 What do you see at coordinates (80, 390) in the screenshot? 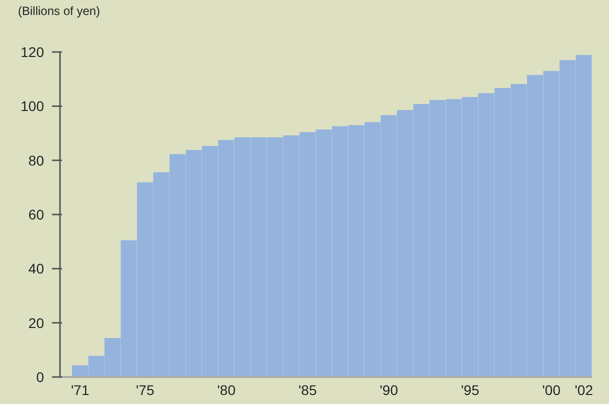
I see `x-tick-label: '71` at bounding box center [80, 390].